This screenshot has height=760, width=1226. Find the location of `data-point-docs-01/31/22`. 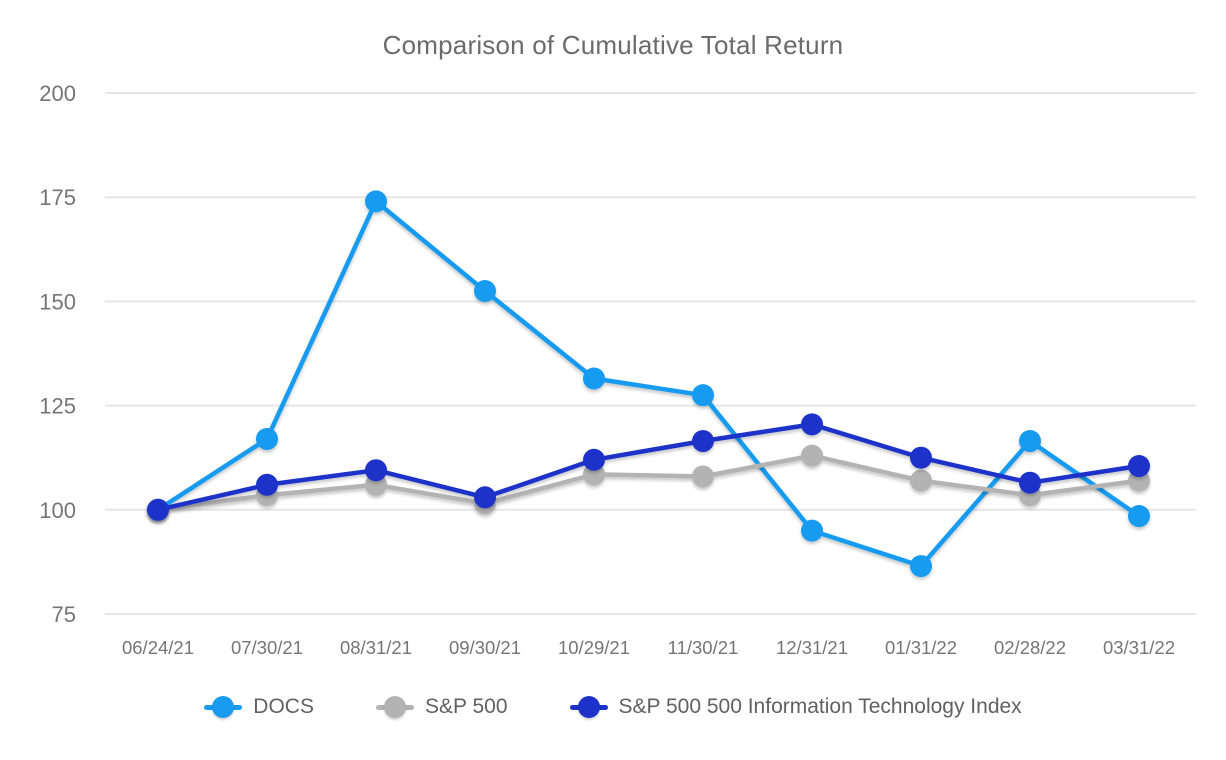

data-point-docs-01/31/22 is located at coordinates (921, 566).